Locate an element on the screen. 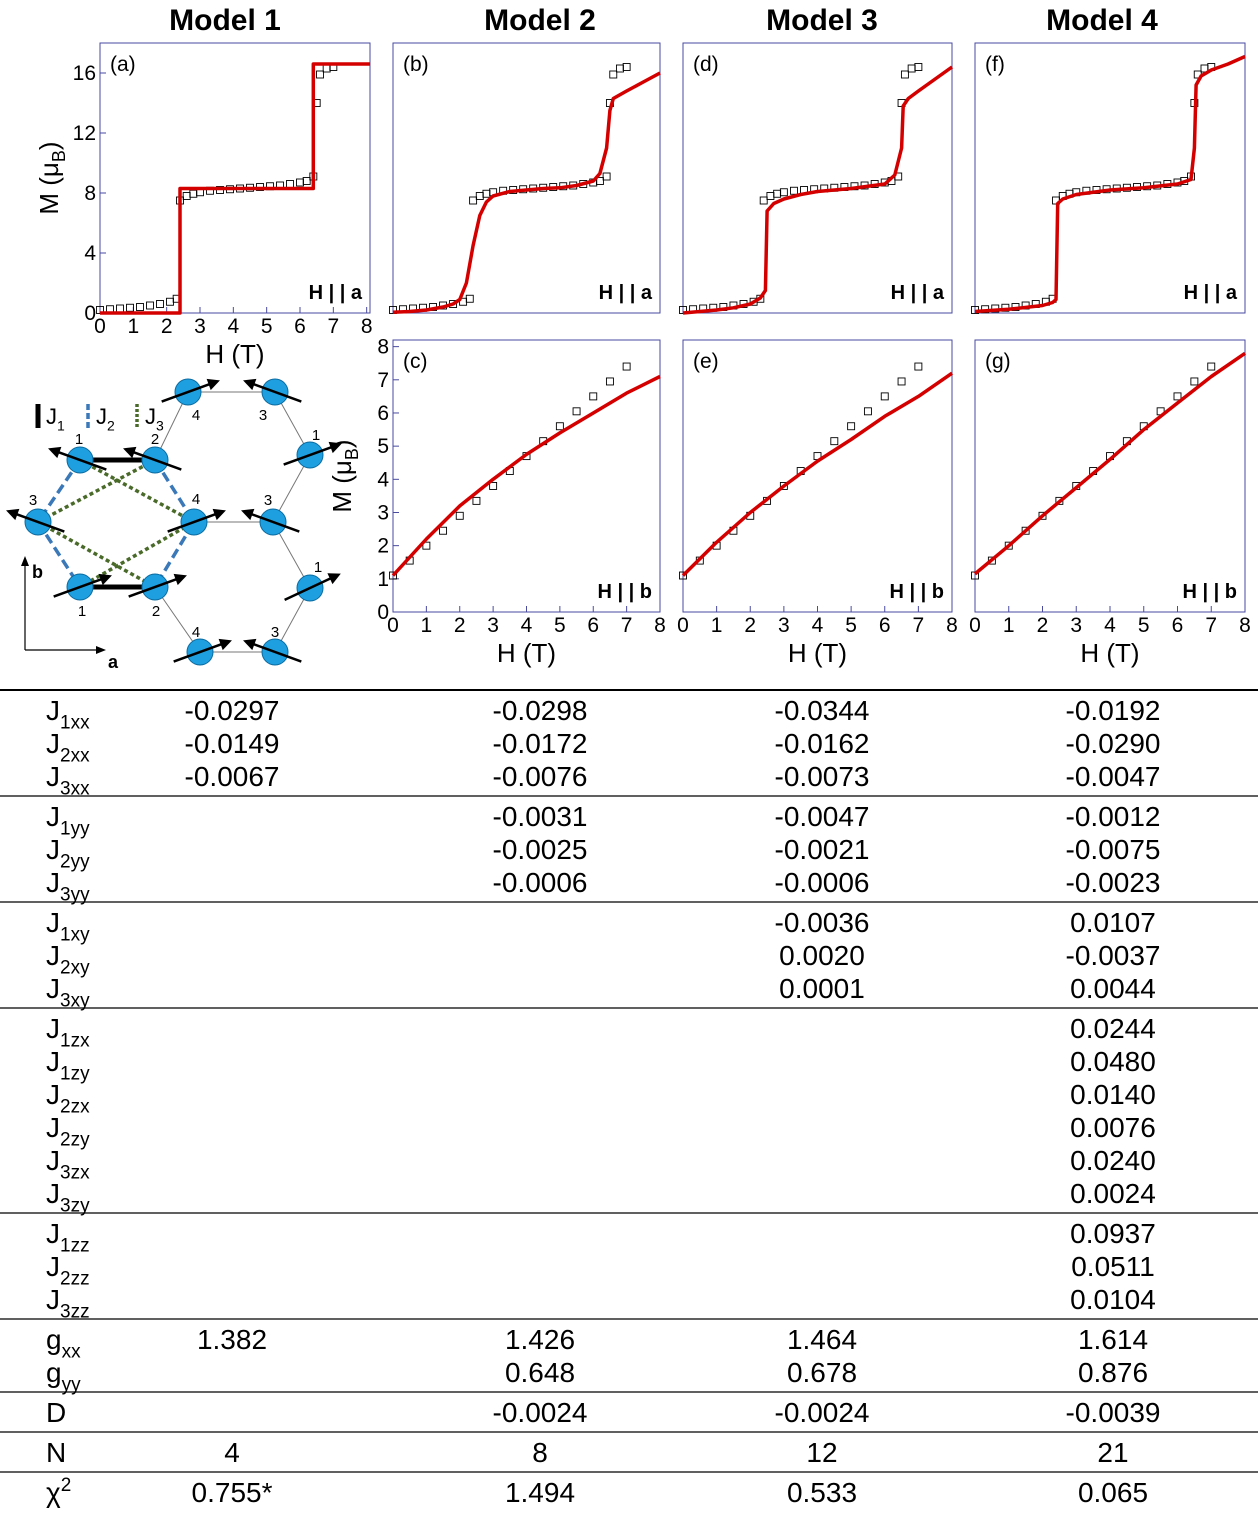 This screenshot has width=1258, height=1522. cell-value: -0.0162 is located at coordinates (822, 743).